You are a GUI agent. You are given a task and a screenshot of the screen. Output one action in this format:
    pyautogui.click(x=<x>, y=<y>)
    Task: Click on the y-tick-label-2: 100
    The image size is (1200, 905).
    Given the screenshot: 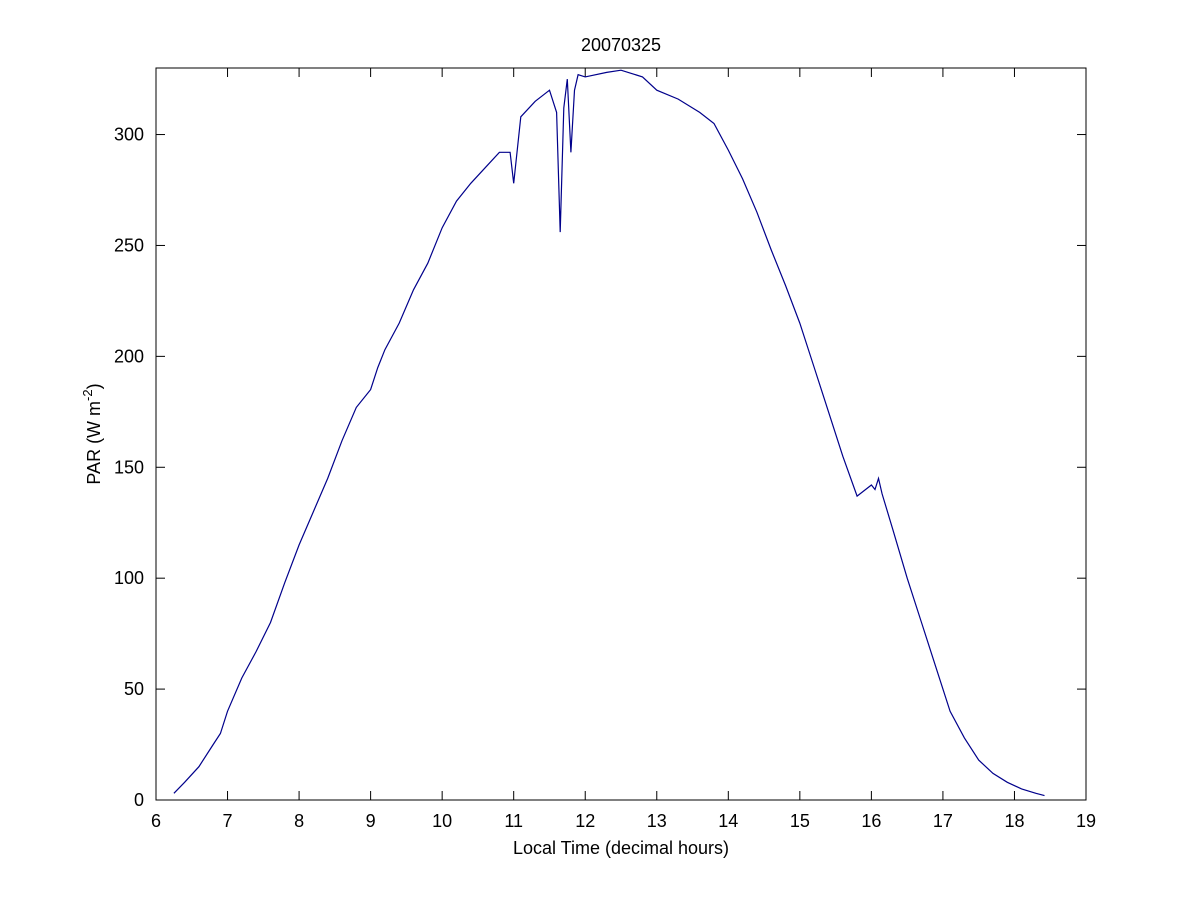 What is the action you would take?
    pyautogui.click(x=129, y=578)
    